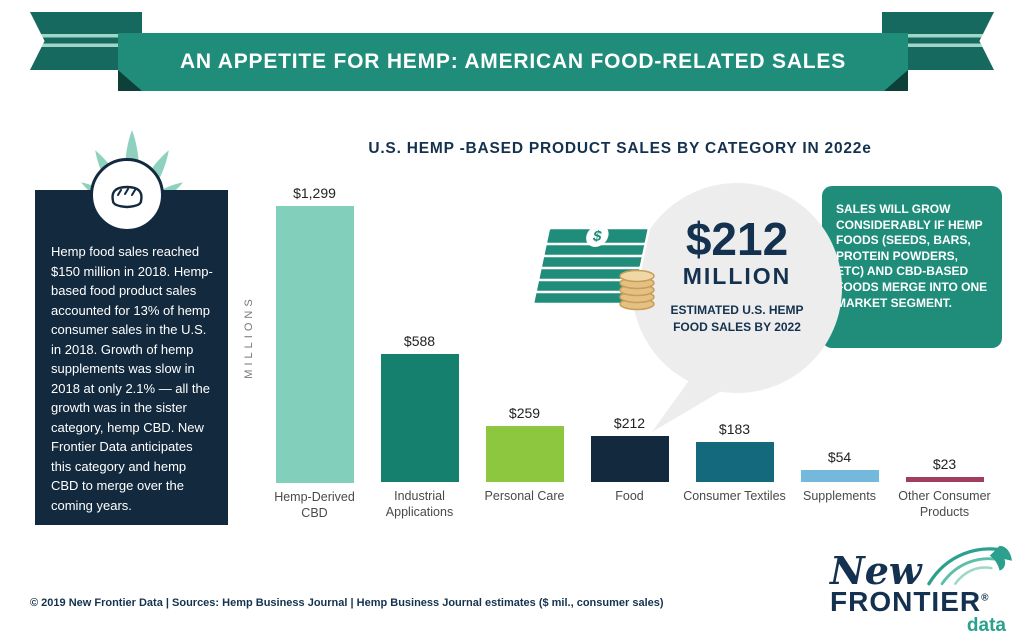  What do you see at coordinates (314, 193) in the screenshot?
I see `bar-value-label: $1,299` at bounding box center [314, 193].